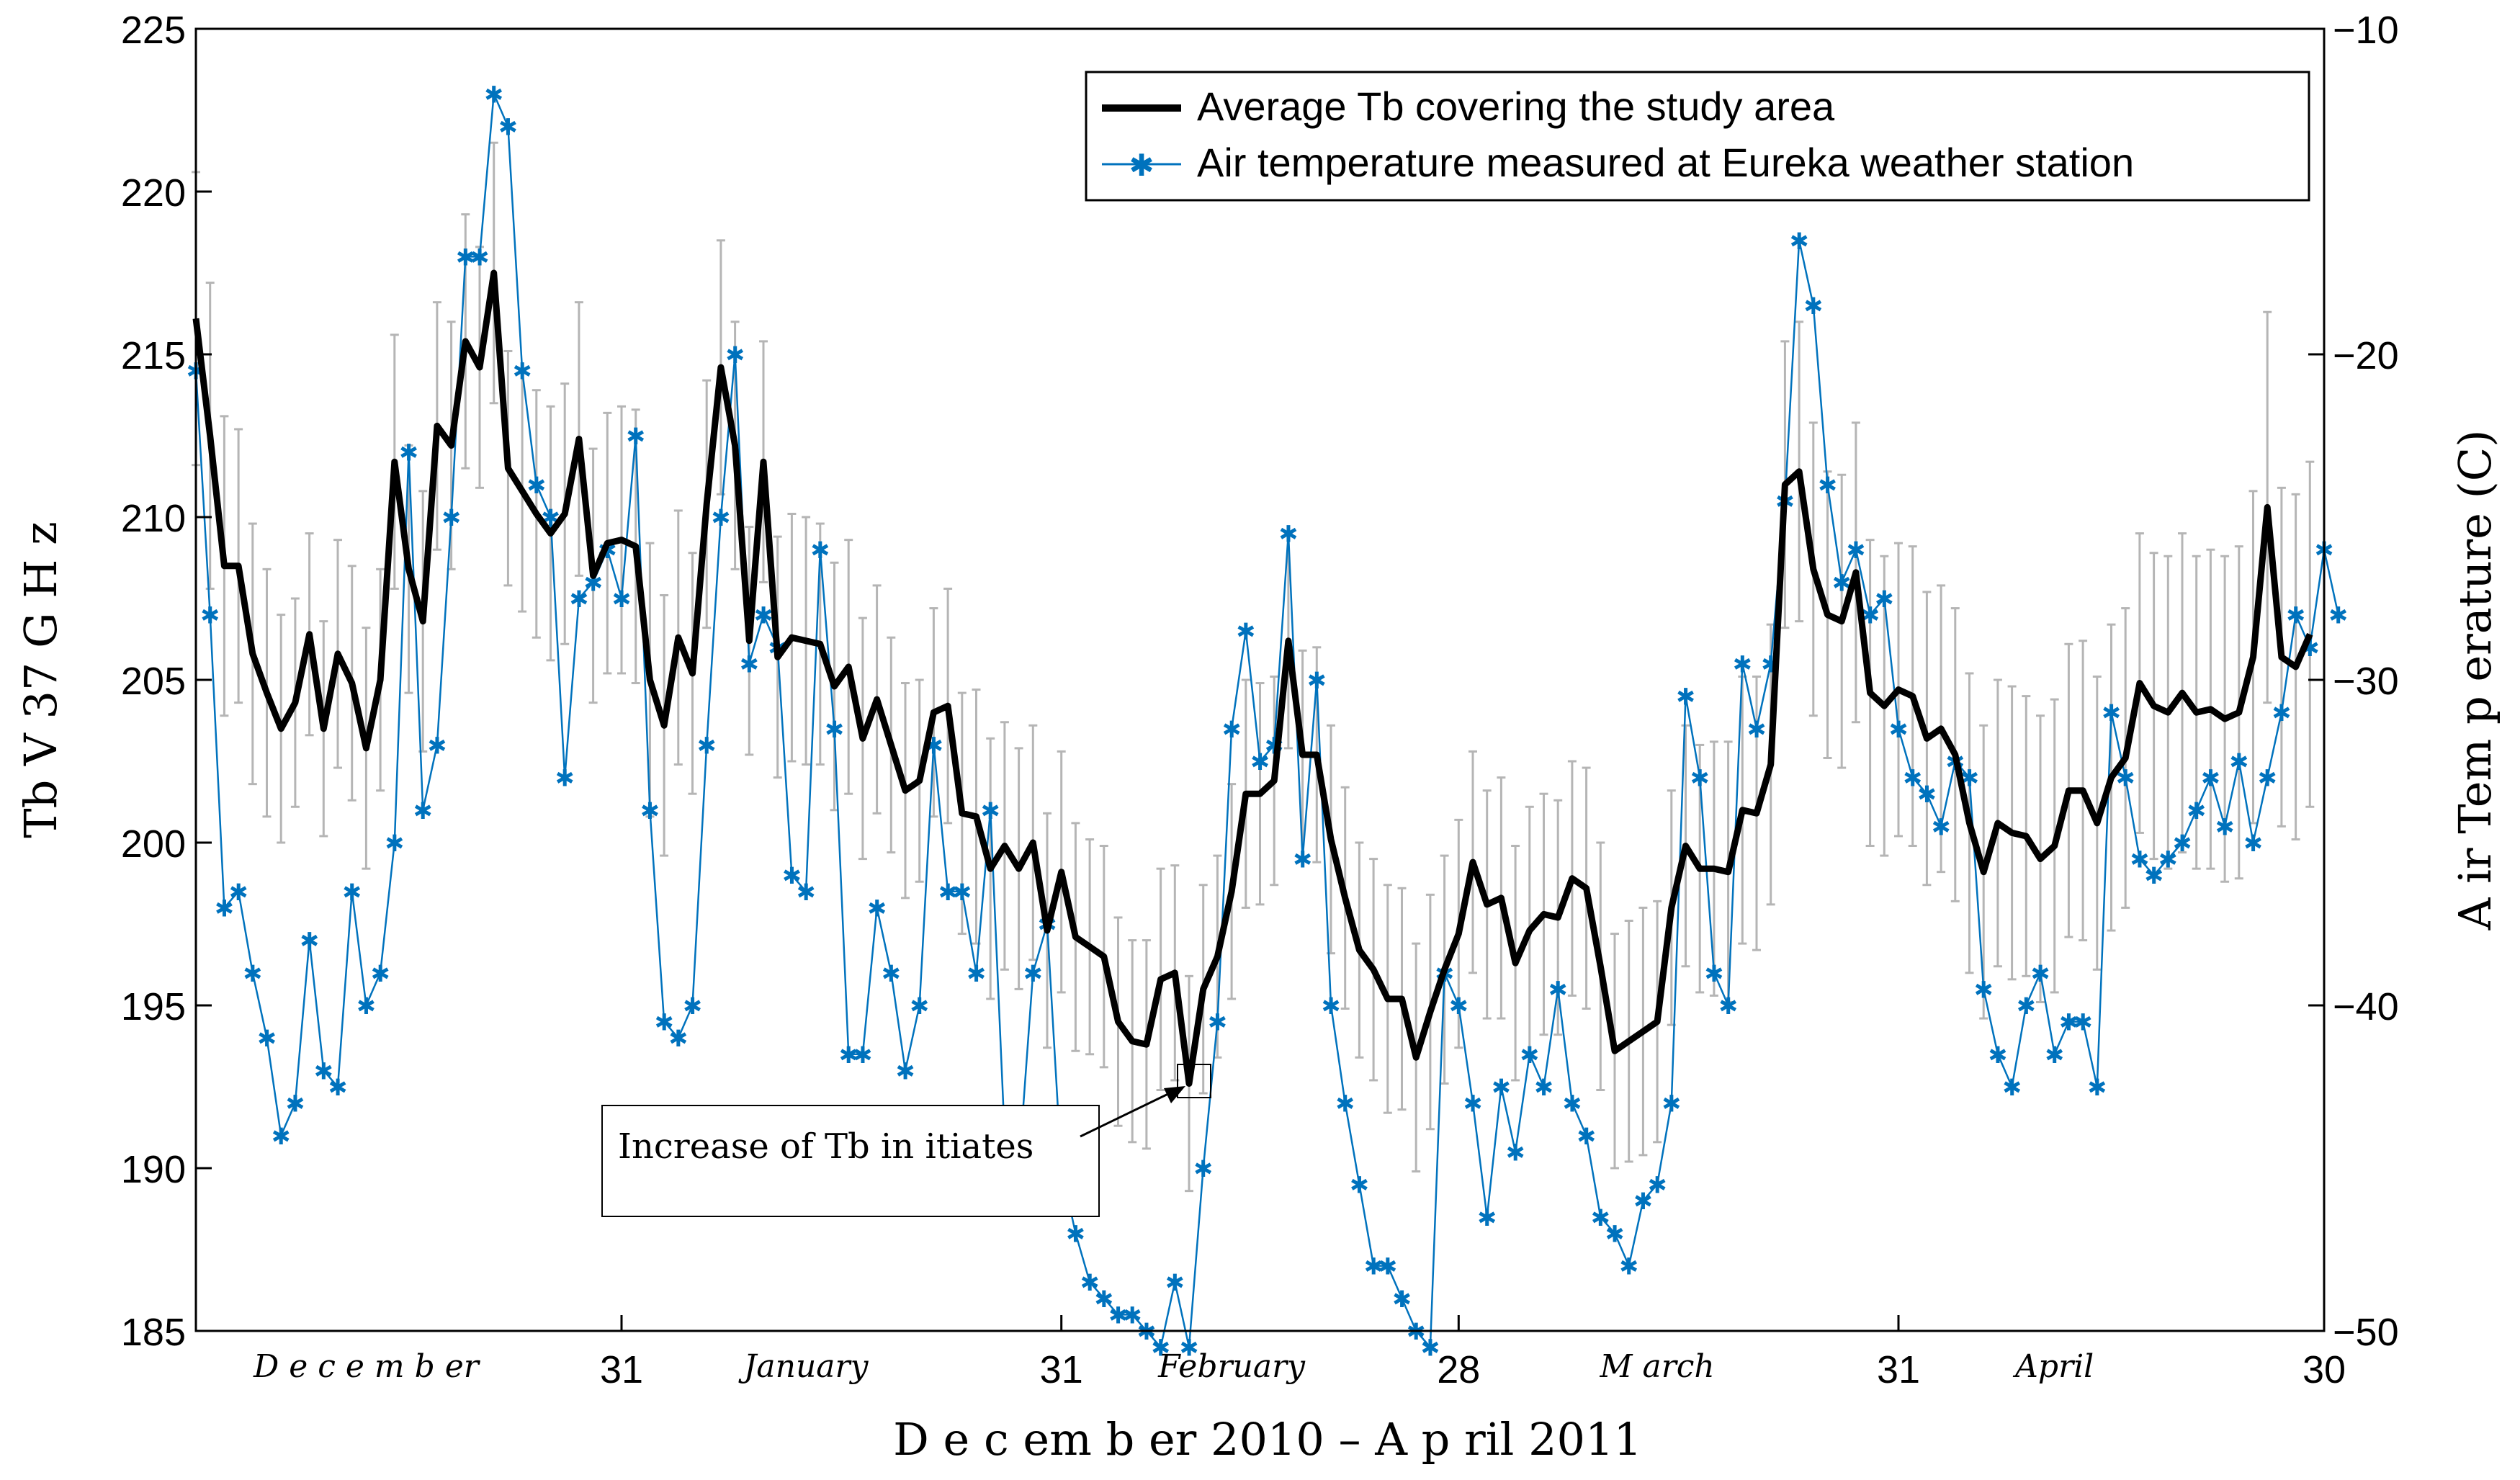  I want to click on right-tick-label: −20, so click(2366, 355).